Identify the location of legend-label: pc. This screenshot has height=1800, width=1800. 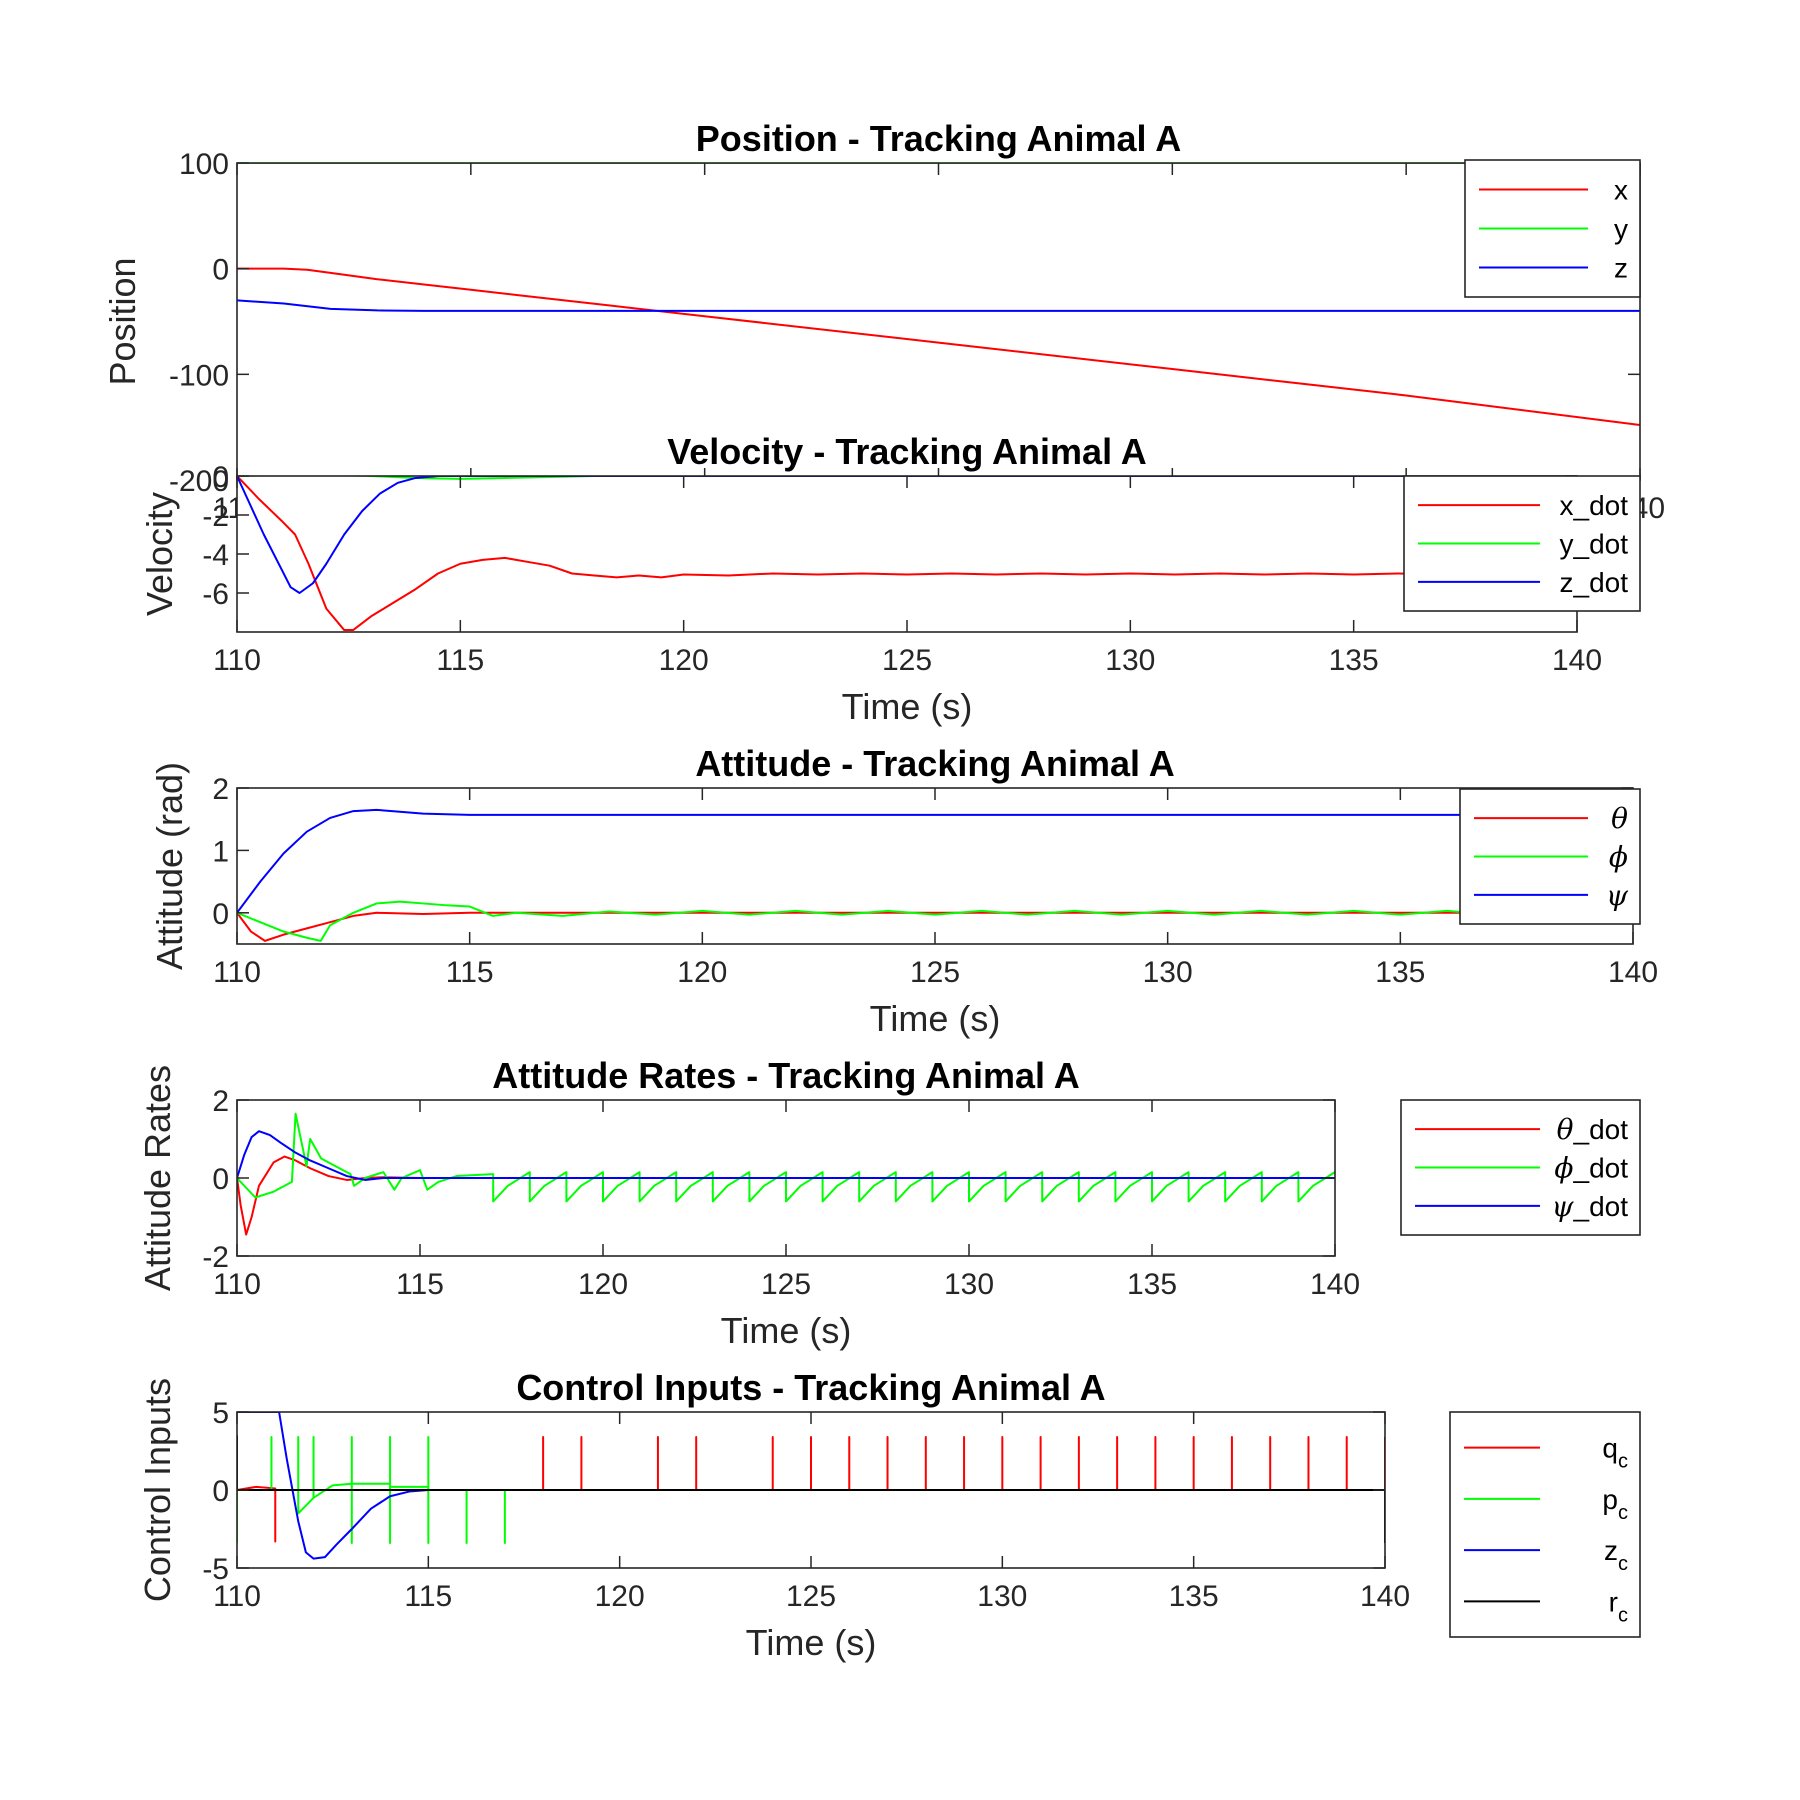
(1615, 1504).